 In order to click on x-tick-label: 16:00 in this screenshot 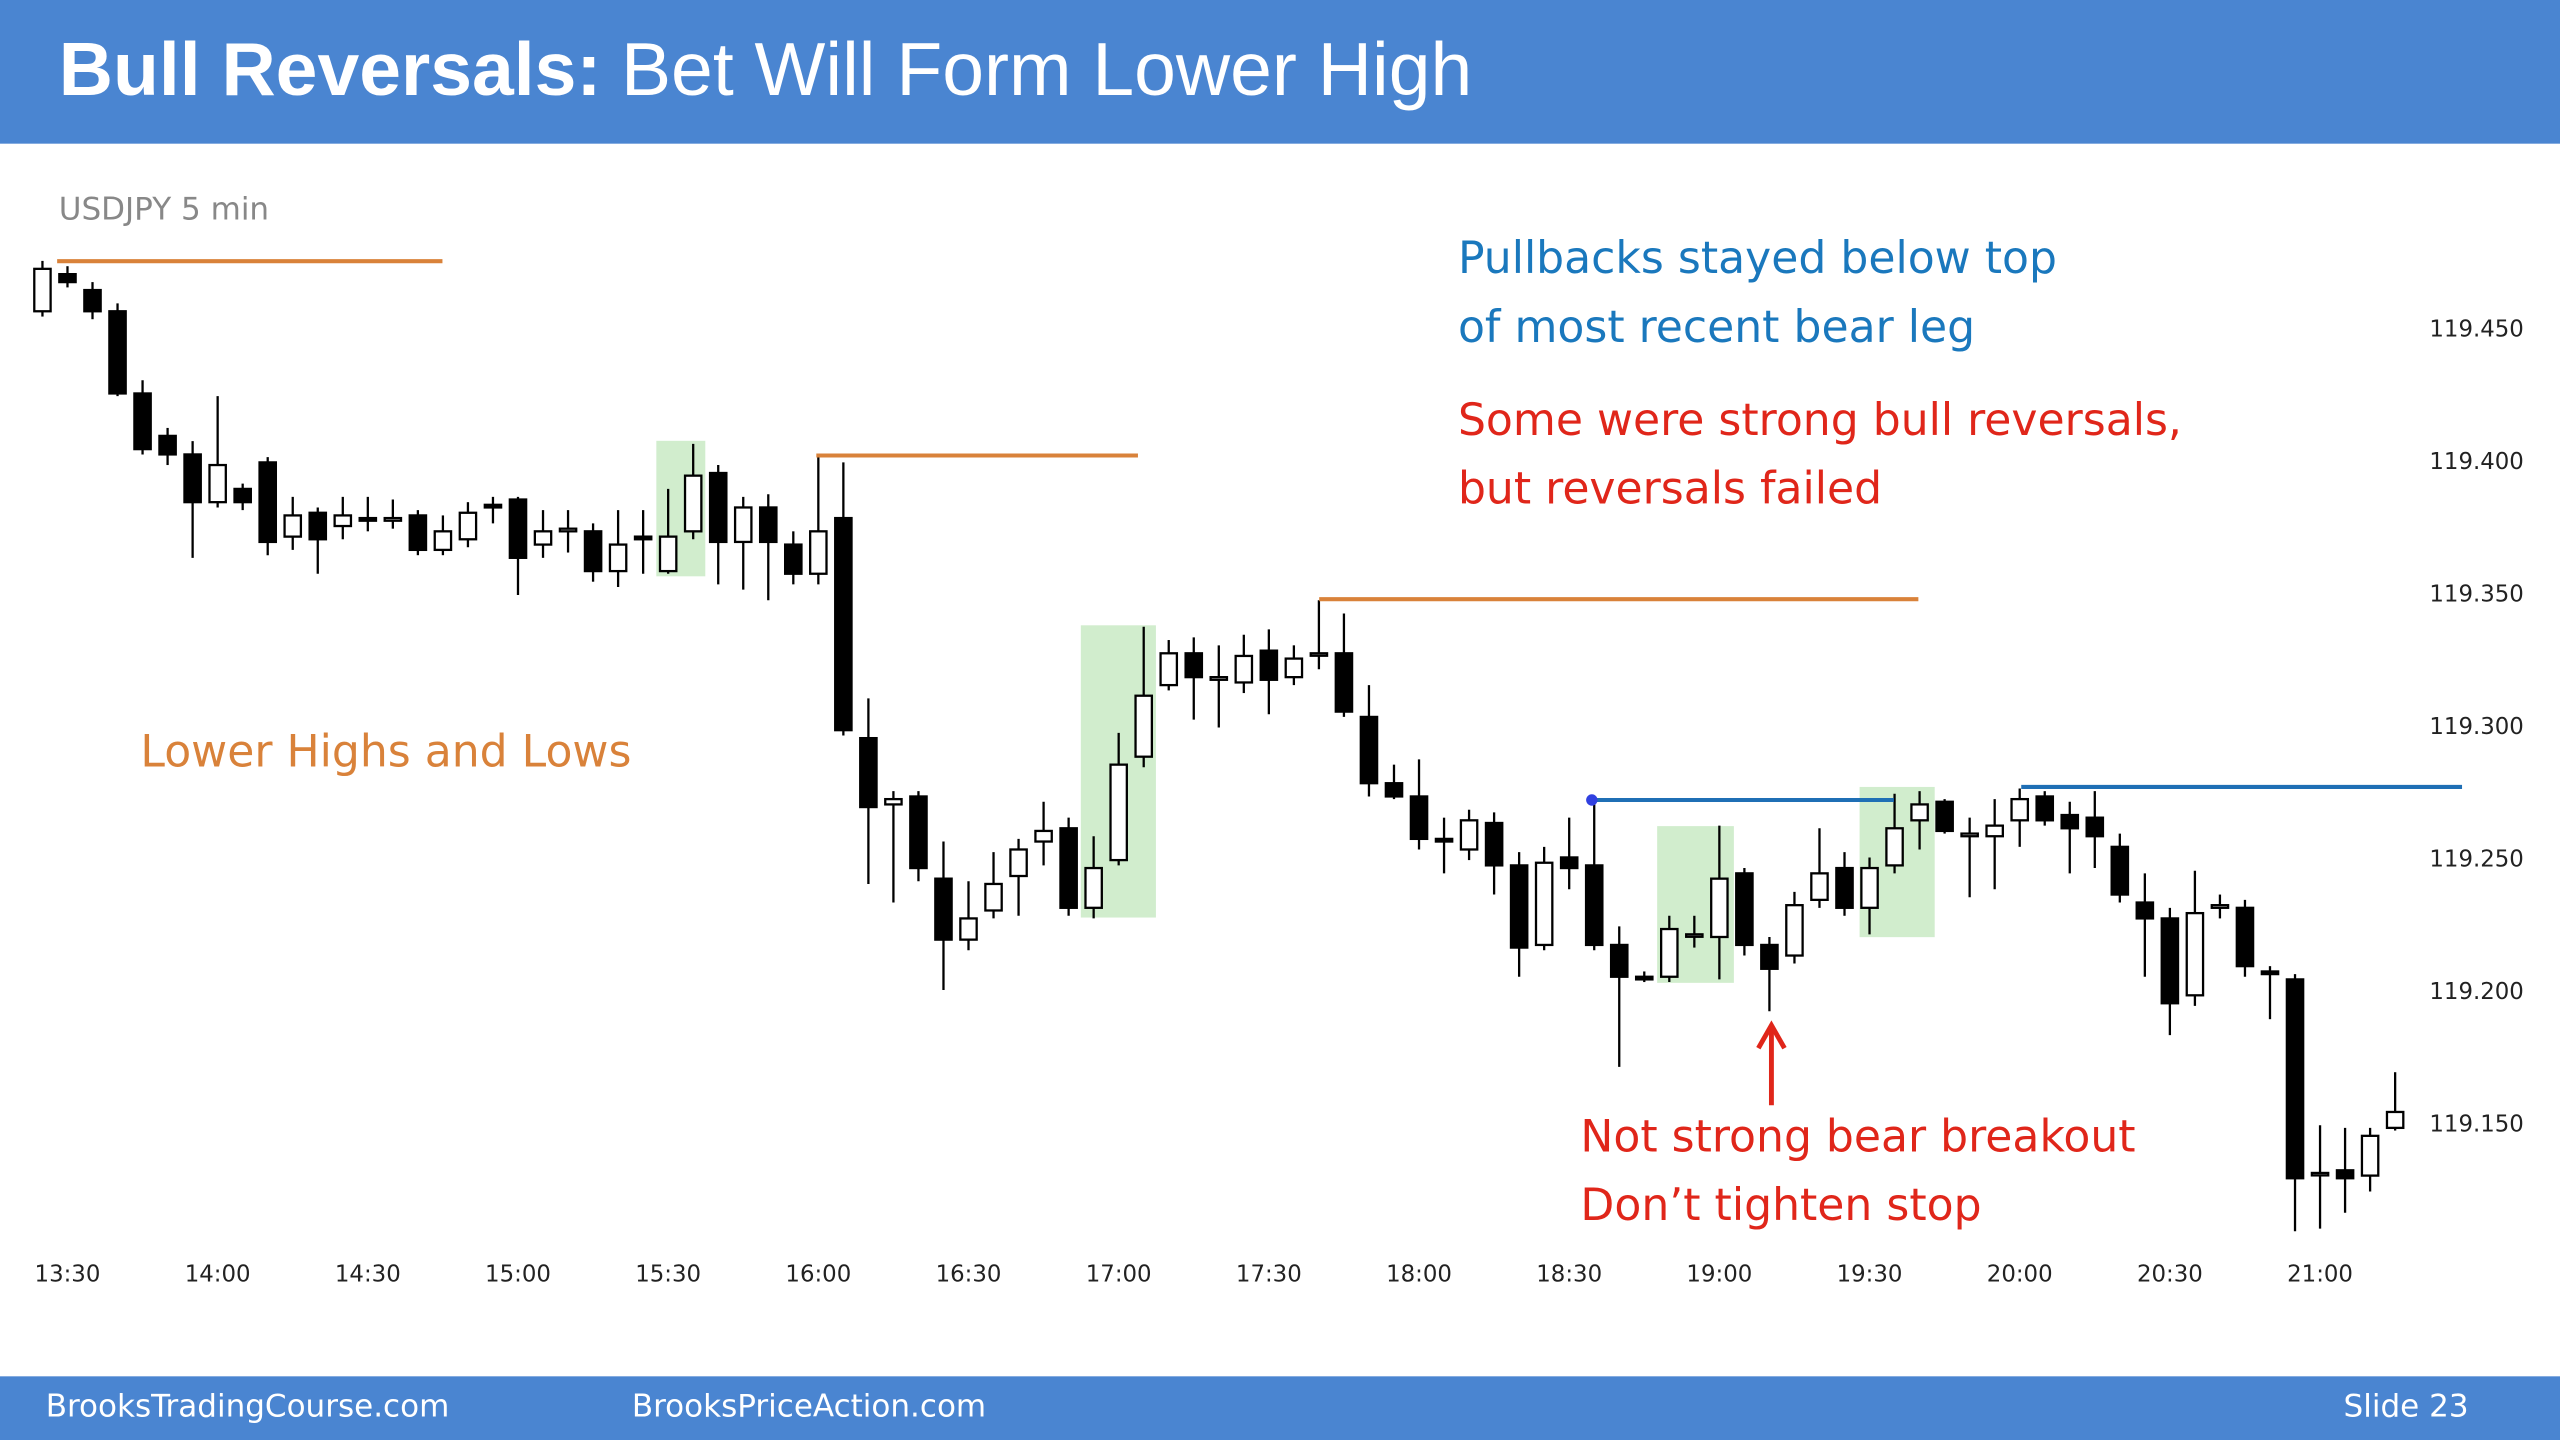, I will do `click(818, 1275)`.